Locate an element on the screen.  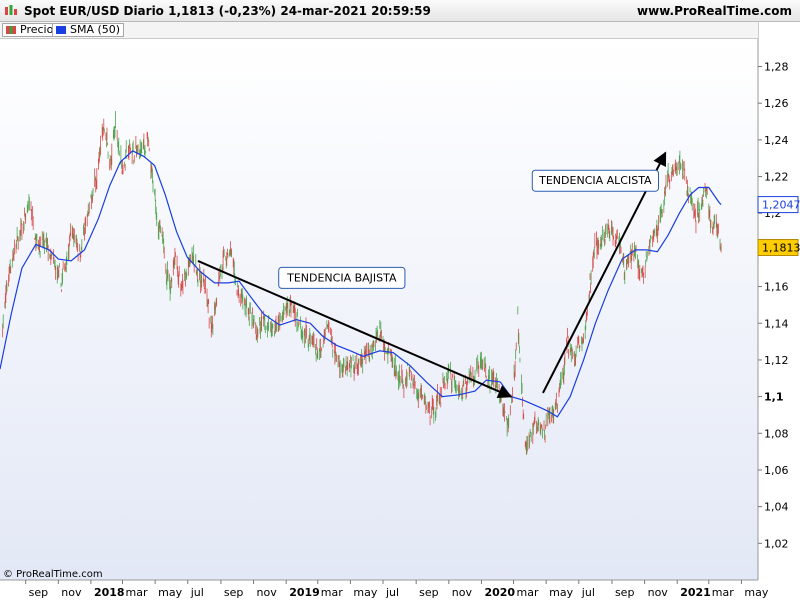
y-tick-label: 1,22 is located at coordinates (776, 177).